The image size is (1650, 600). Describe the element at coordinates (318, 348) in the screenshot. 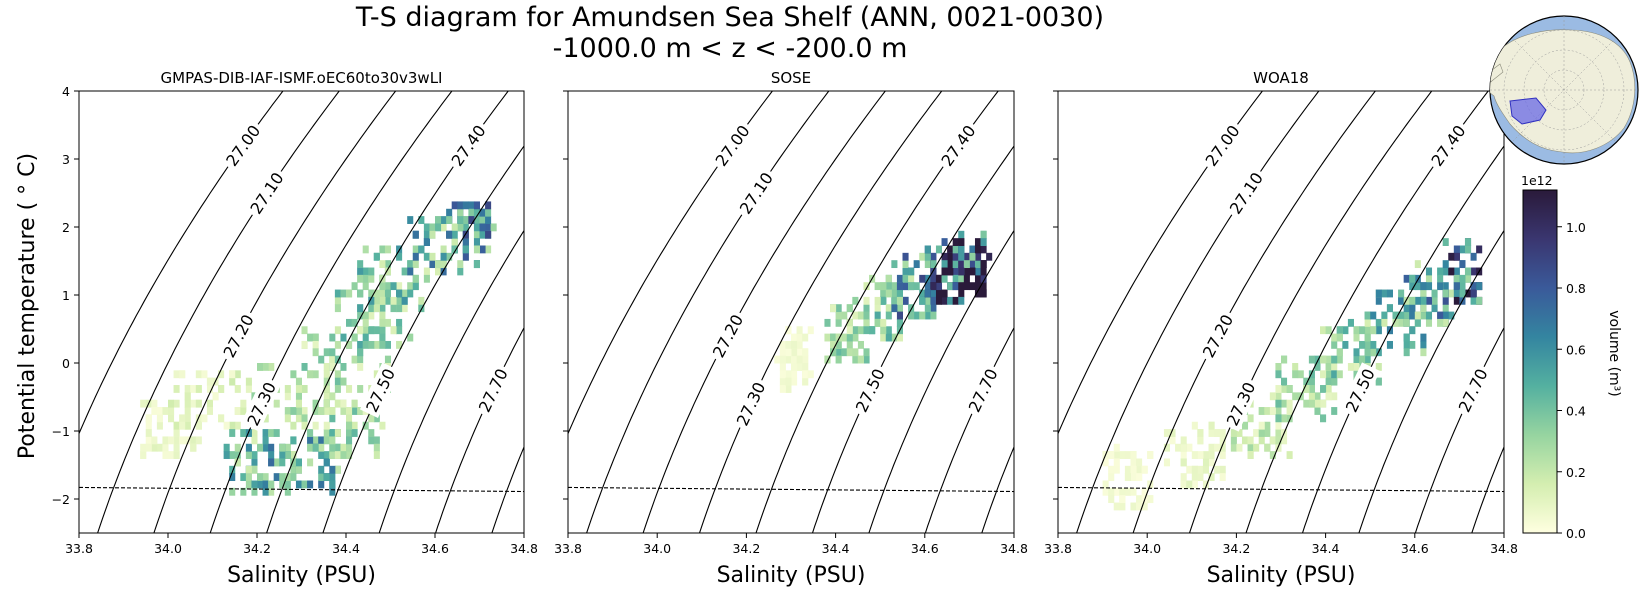

I see `heatmap-cells` at that location.